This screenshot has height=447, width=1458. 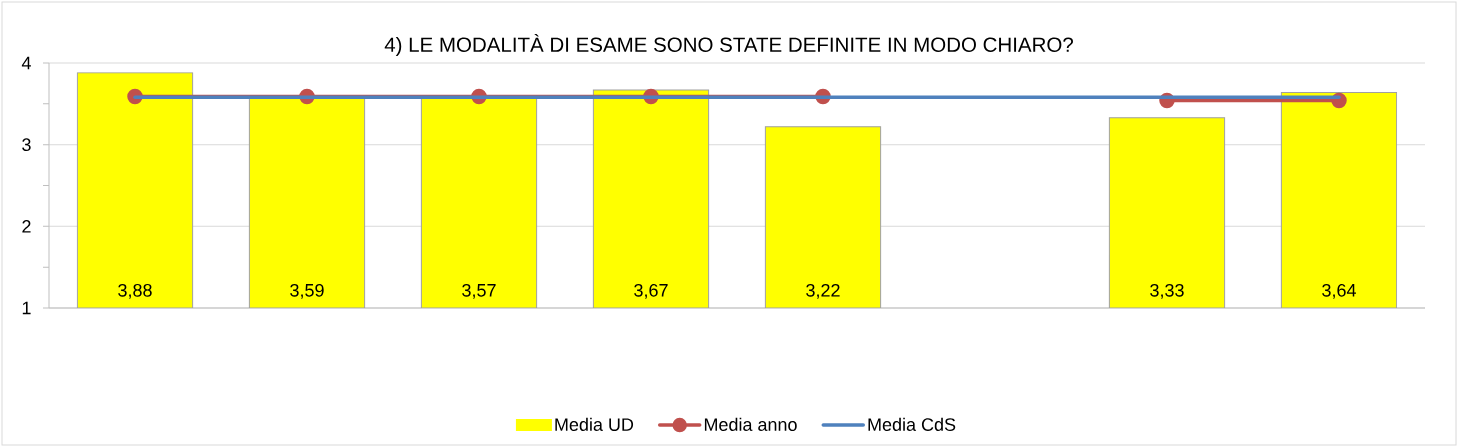 I want to click on data-label: 3,64, so click(x=1339, y=291).